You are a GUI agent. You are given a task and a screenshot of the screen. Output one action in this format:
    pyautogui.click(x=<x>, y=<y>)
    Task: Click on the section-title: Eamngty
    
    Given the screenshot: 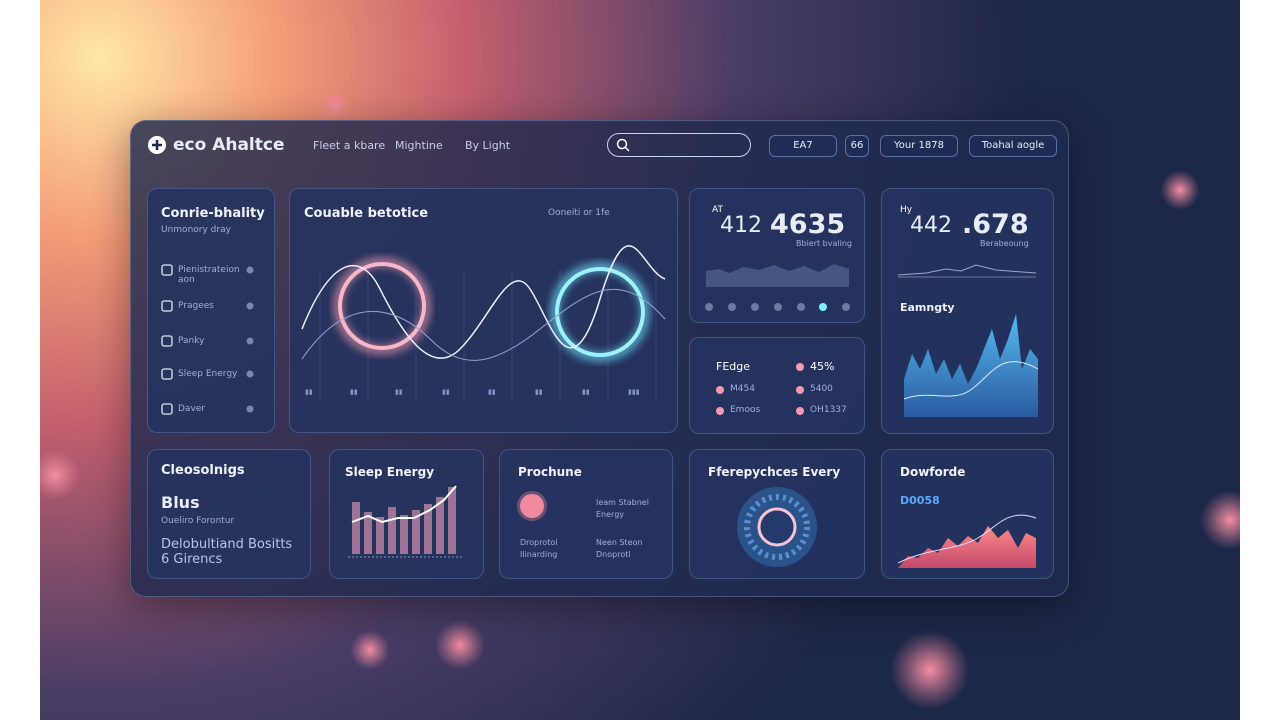 What is the action you would take?
    pyautogui.click(x=927, y=307)
    